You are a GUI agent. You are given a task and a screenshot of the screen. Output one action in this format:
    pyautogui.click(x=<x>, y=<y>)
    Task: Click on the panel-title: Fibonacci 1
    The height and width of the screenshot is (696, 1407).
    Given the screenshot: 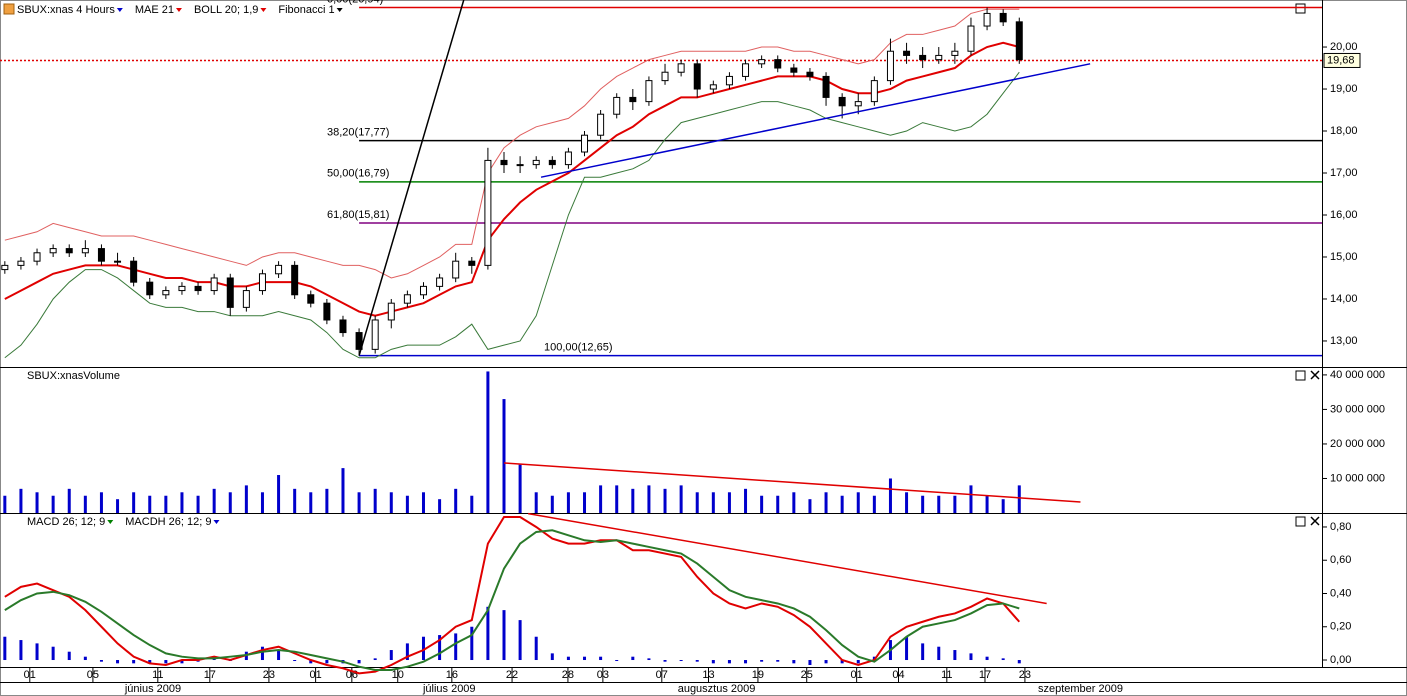 What is the action you would take?
    pyautogui.click(x=306, y=10)
    